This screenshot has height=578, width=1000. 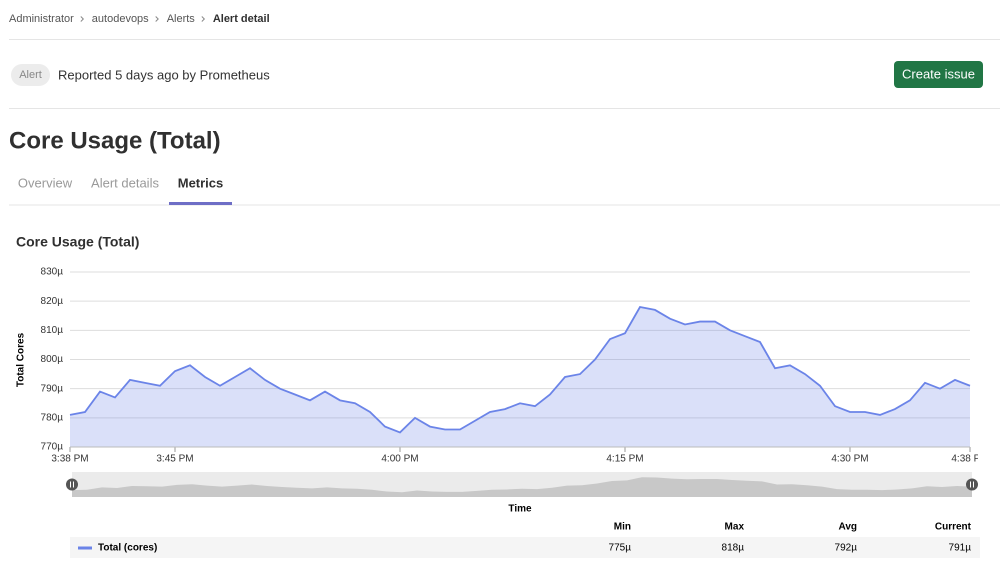 I want to click on table-value: 791µ, so click(x=960, y=548).